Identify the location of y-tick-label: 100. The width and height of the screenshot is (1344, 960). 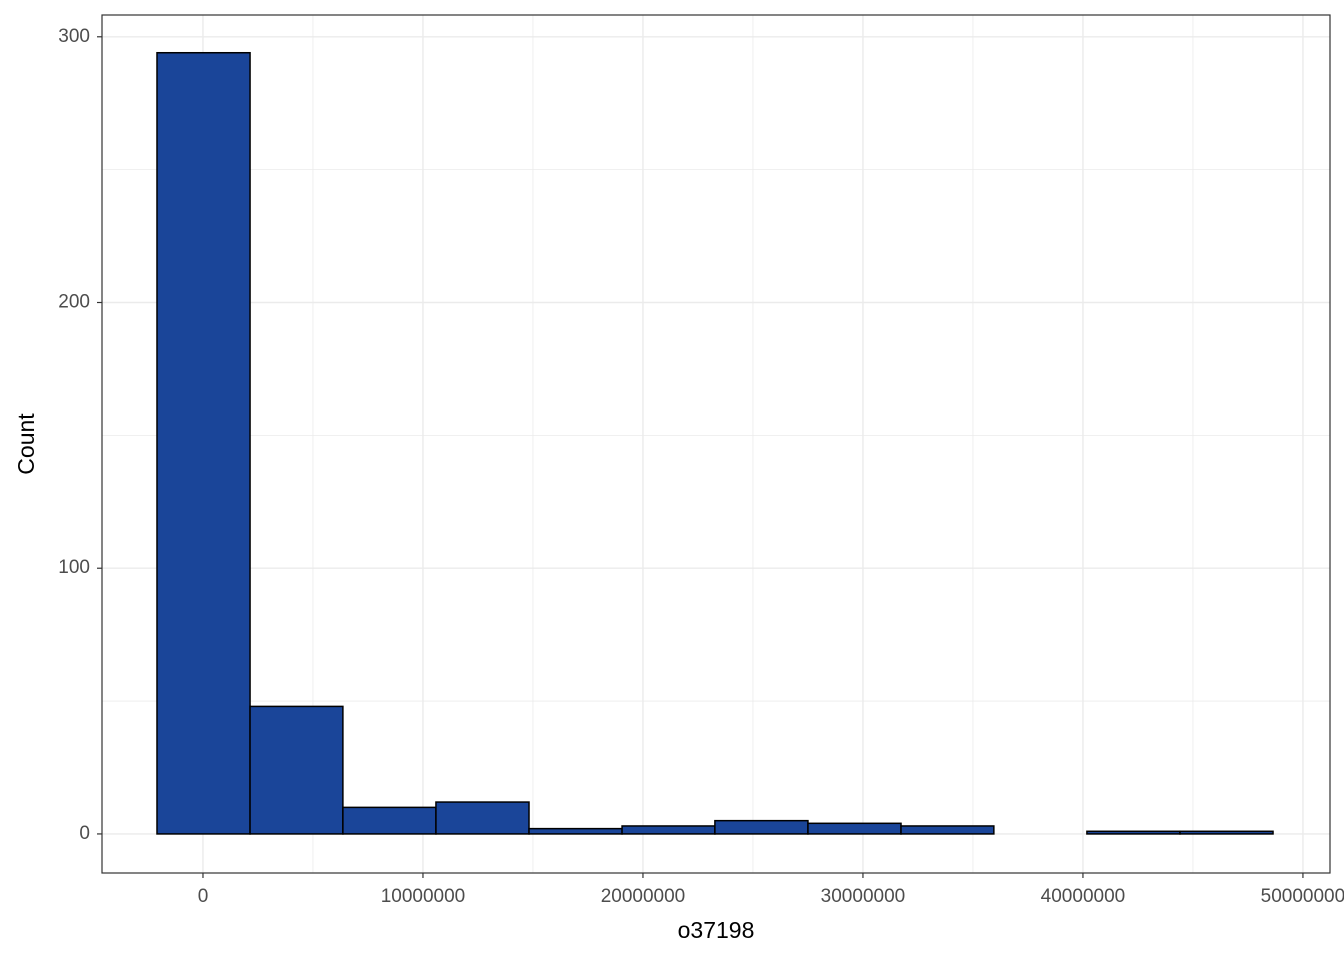
(74, 567).